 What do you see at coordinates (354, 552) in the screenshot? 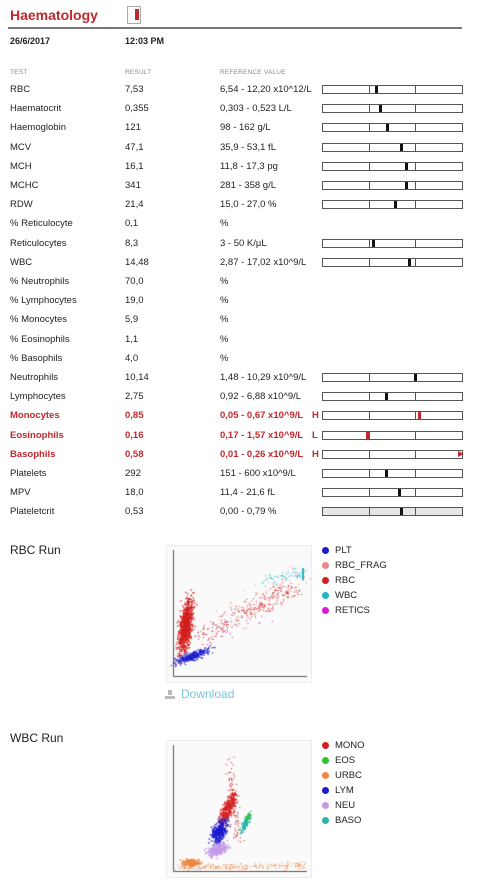
I see `legend-item: PLT` at bounding box center [354, 552].